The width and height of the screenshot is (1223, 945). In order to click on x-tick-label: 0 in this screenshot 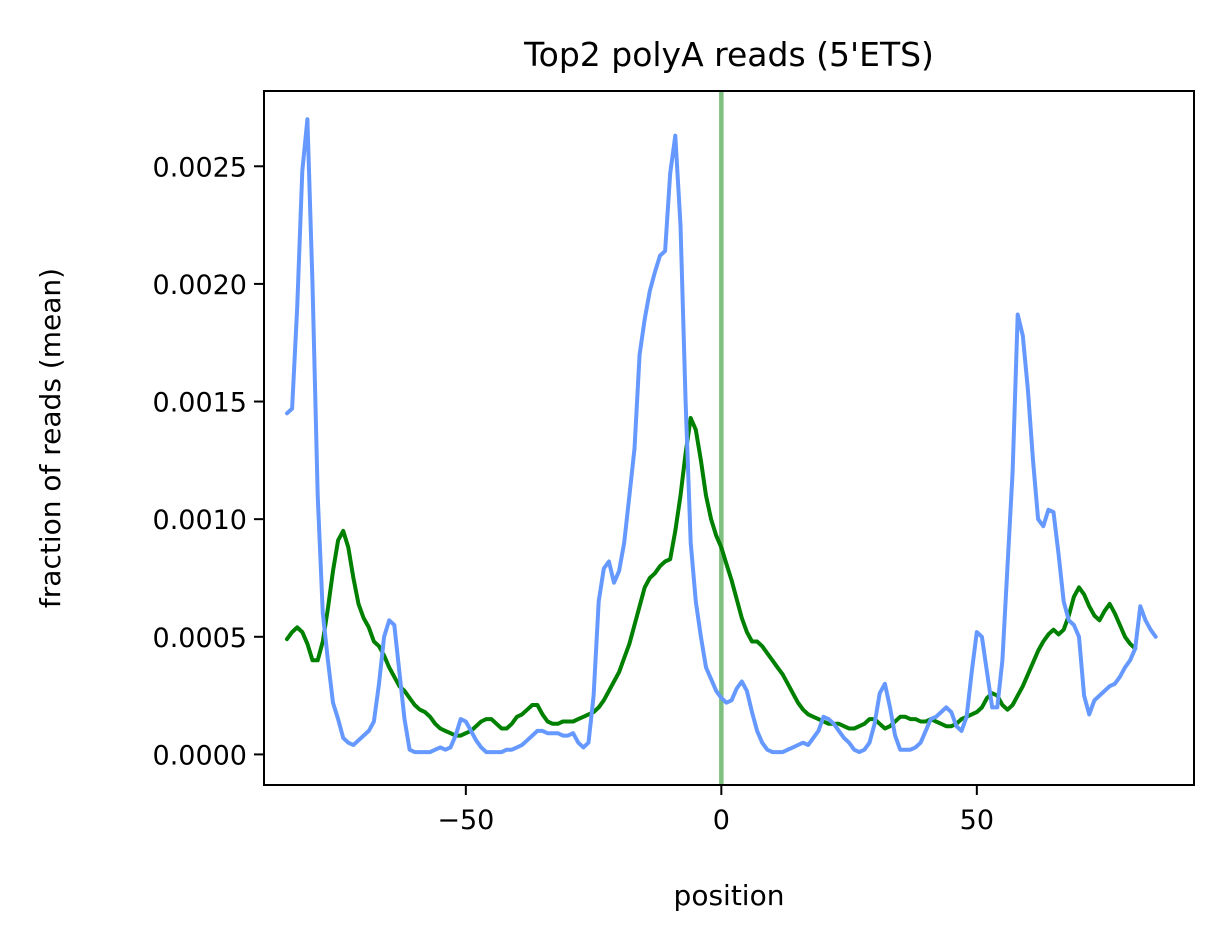, I will do `click(721, 820)`.